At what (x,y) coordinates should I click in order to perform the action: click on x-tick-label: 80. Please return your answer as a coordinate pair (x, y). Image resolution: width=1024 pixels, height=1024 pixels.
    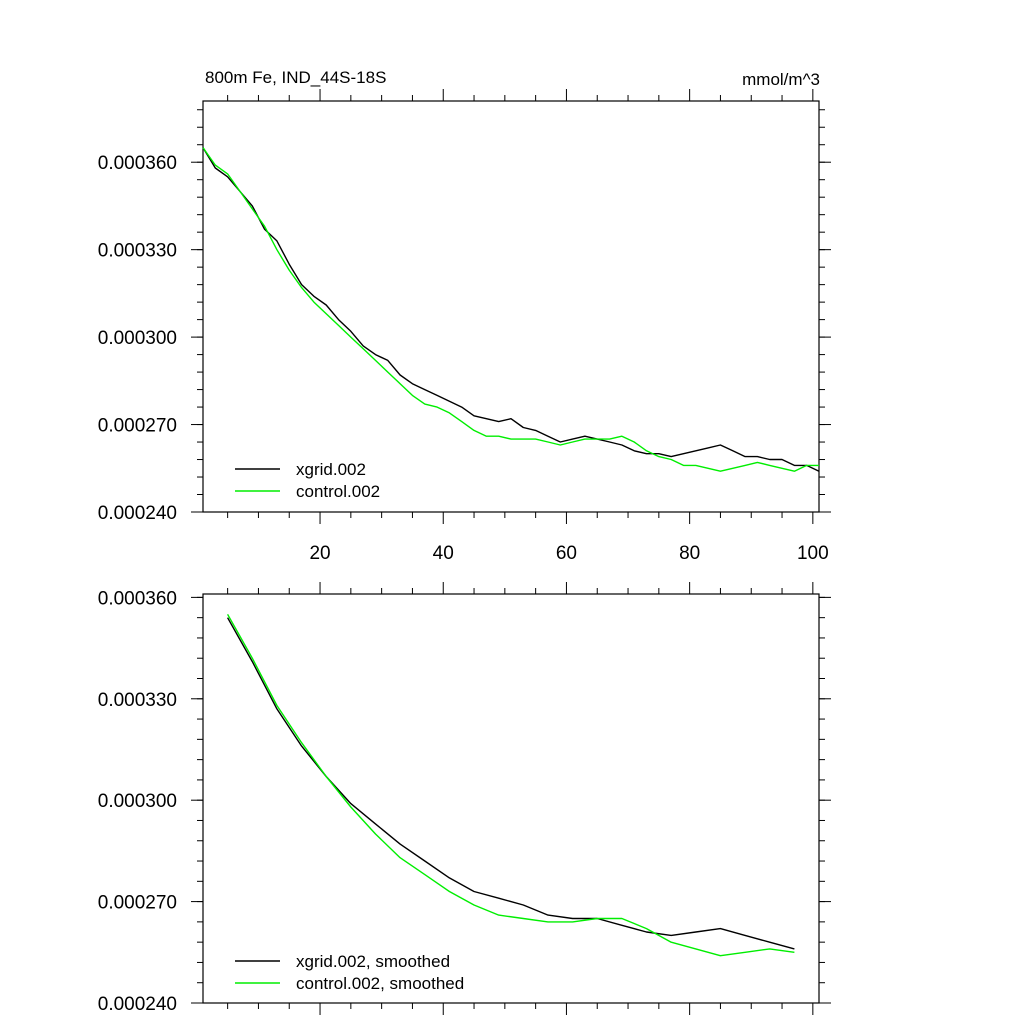
    Looking at the image, I should click on (689, 553).